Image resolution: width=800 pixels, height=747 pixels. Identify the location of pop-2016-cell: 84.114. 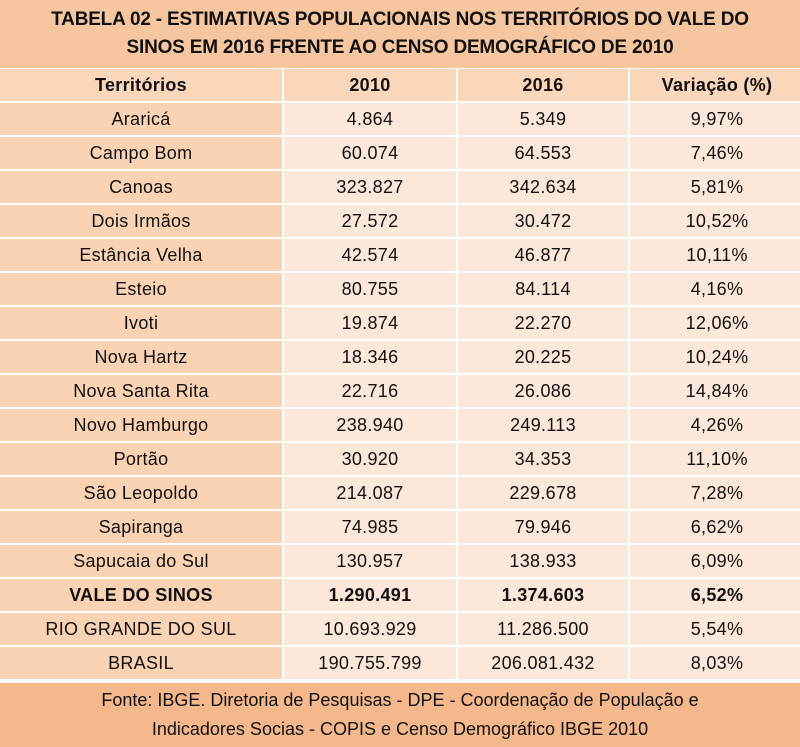
(543, 289).